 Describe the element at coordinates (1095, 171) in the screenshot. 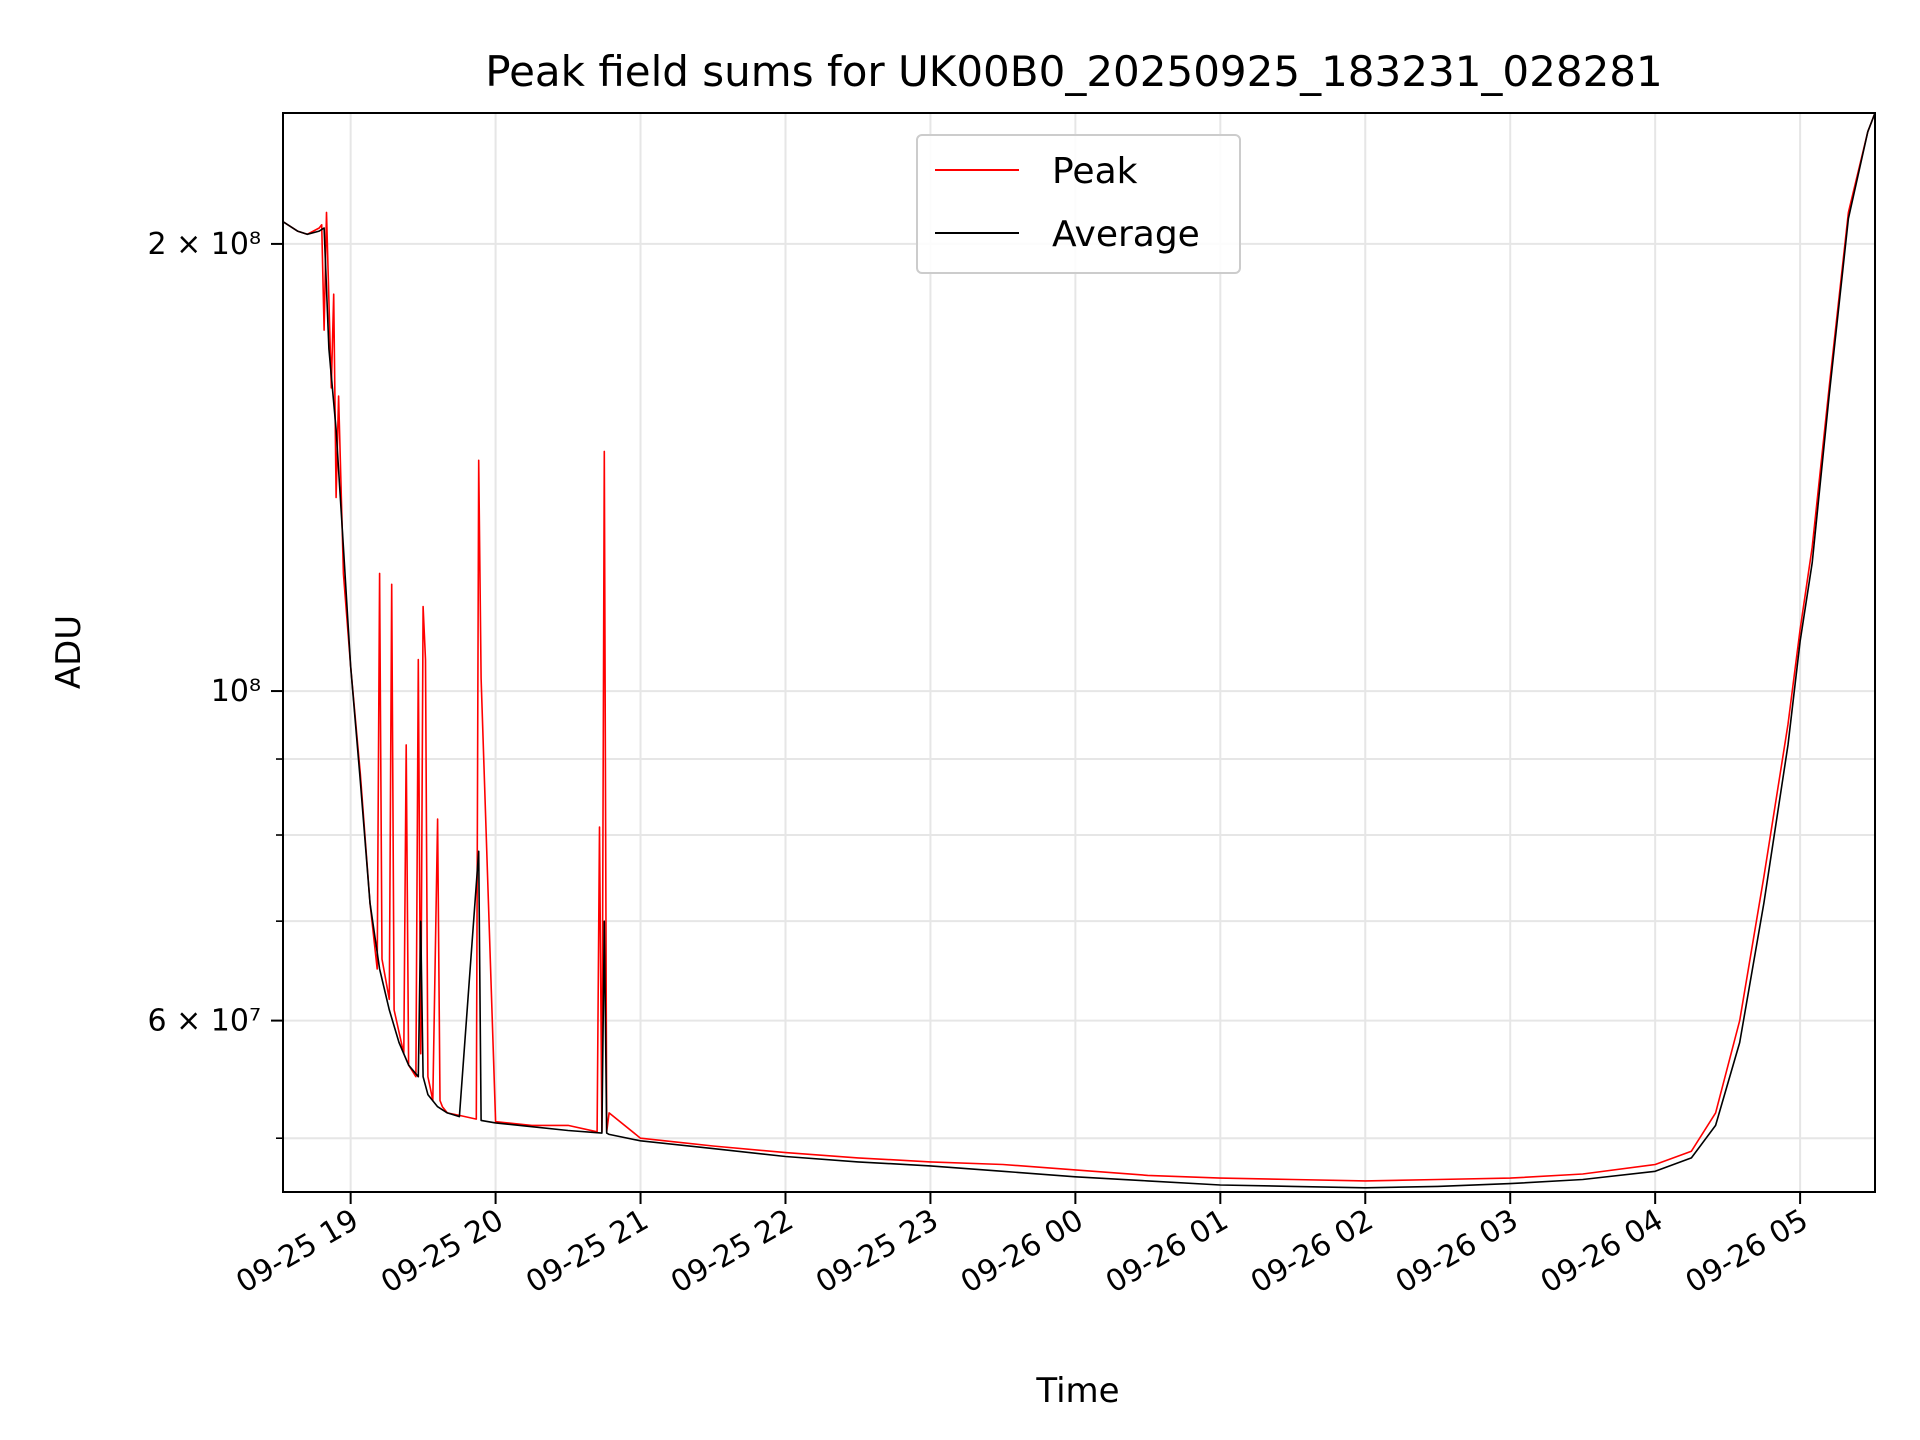

I see `legend-label-peak: Peak` at that location.